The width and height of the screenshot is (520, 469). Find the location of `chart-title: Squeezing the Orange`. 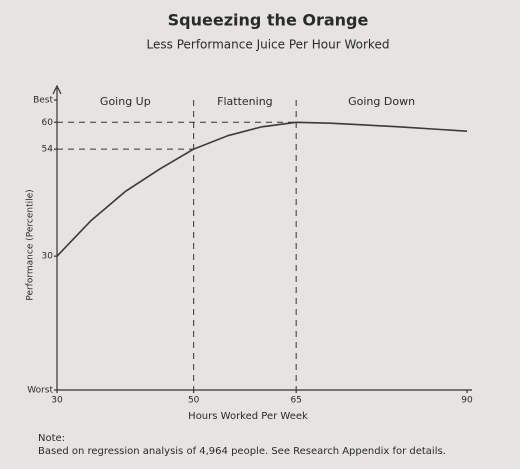

chart-title: Squeezing the Orange is located at coordinates (268, 20).